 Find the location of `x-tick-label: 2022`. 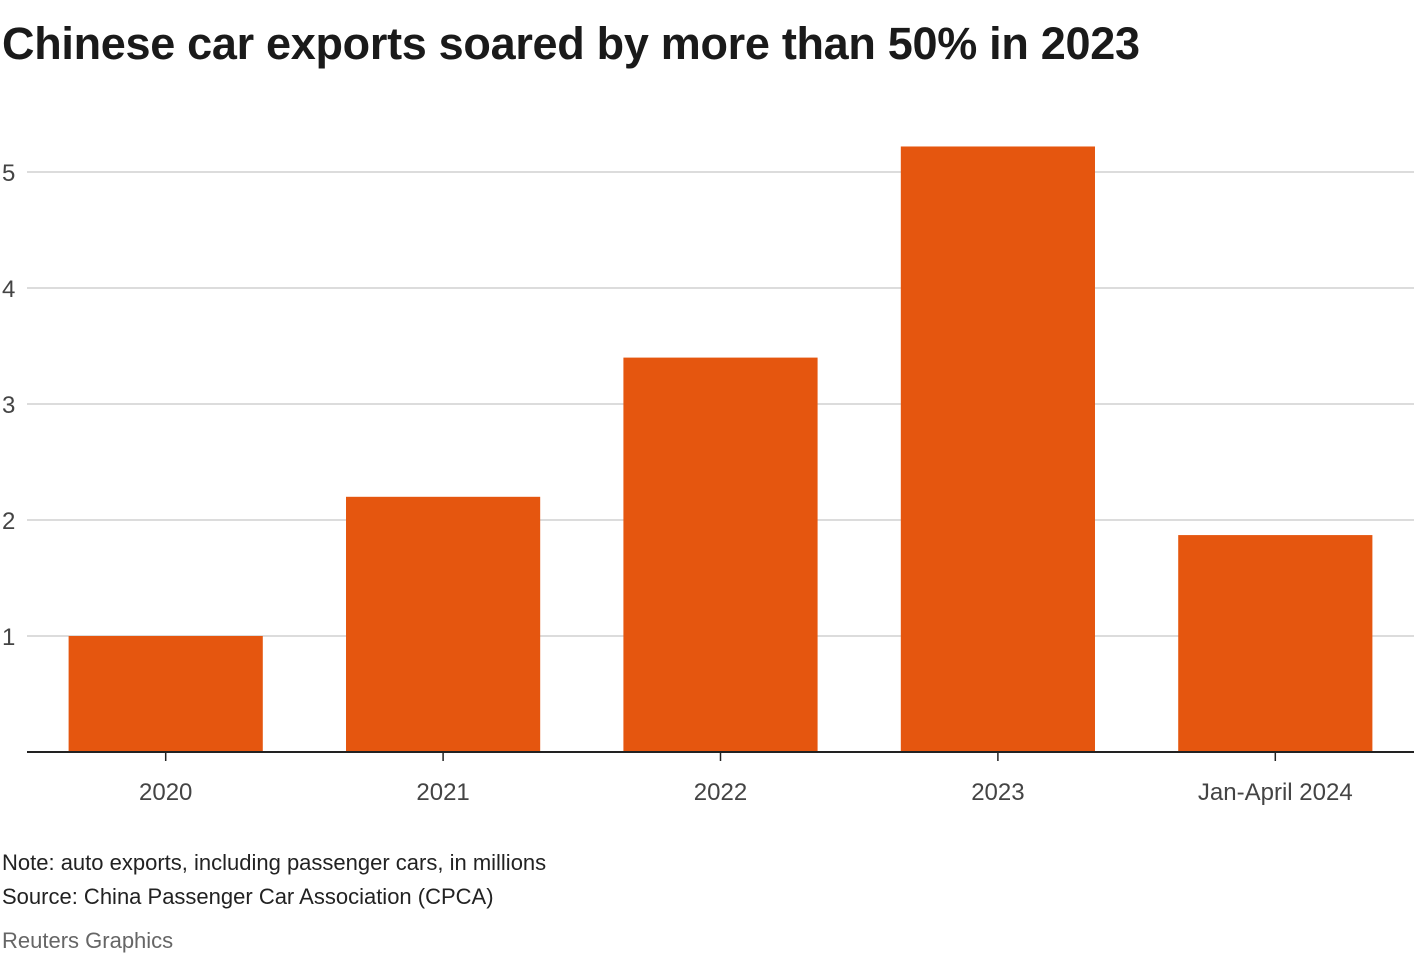

x-tick-label: 2022 is located at coordinates (720, 792).